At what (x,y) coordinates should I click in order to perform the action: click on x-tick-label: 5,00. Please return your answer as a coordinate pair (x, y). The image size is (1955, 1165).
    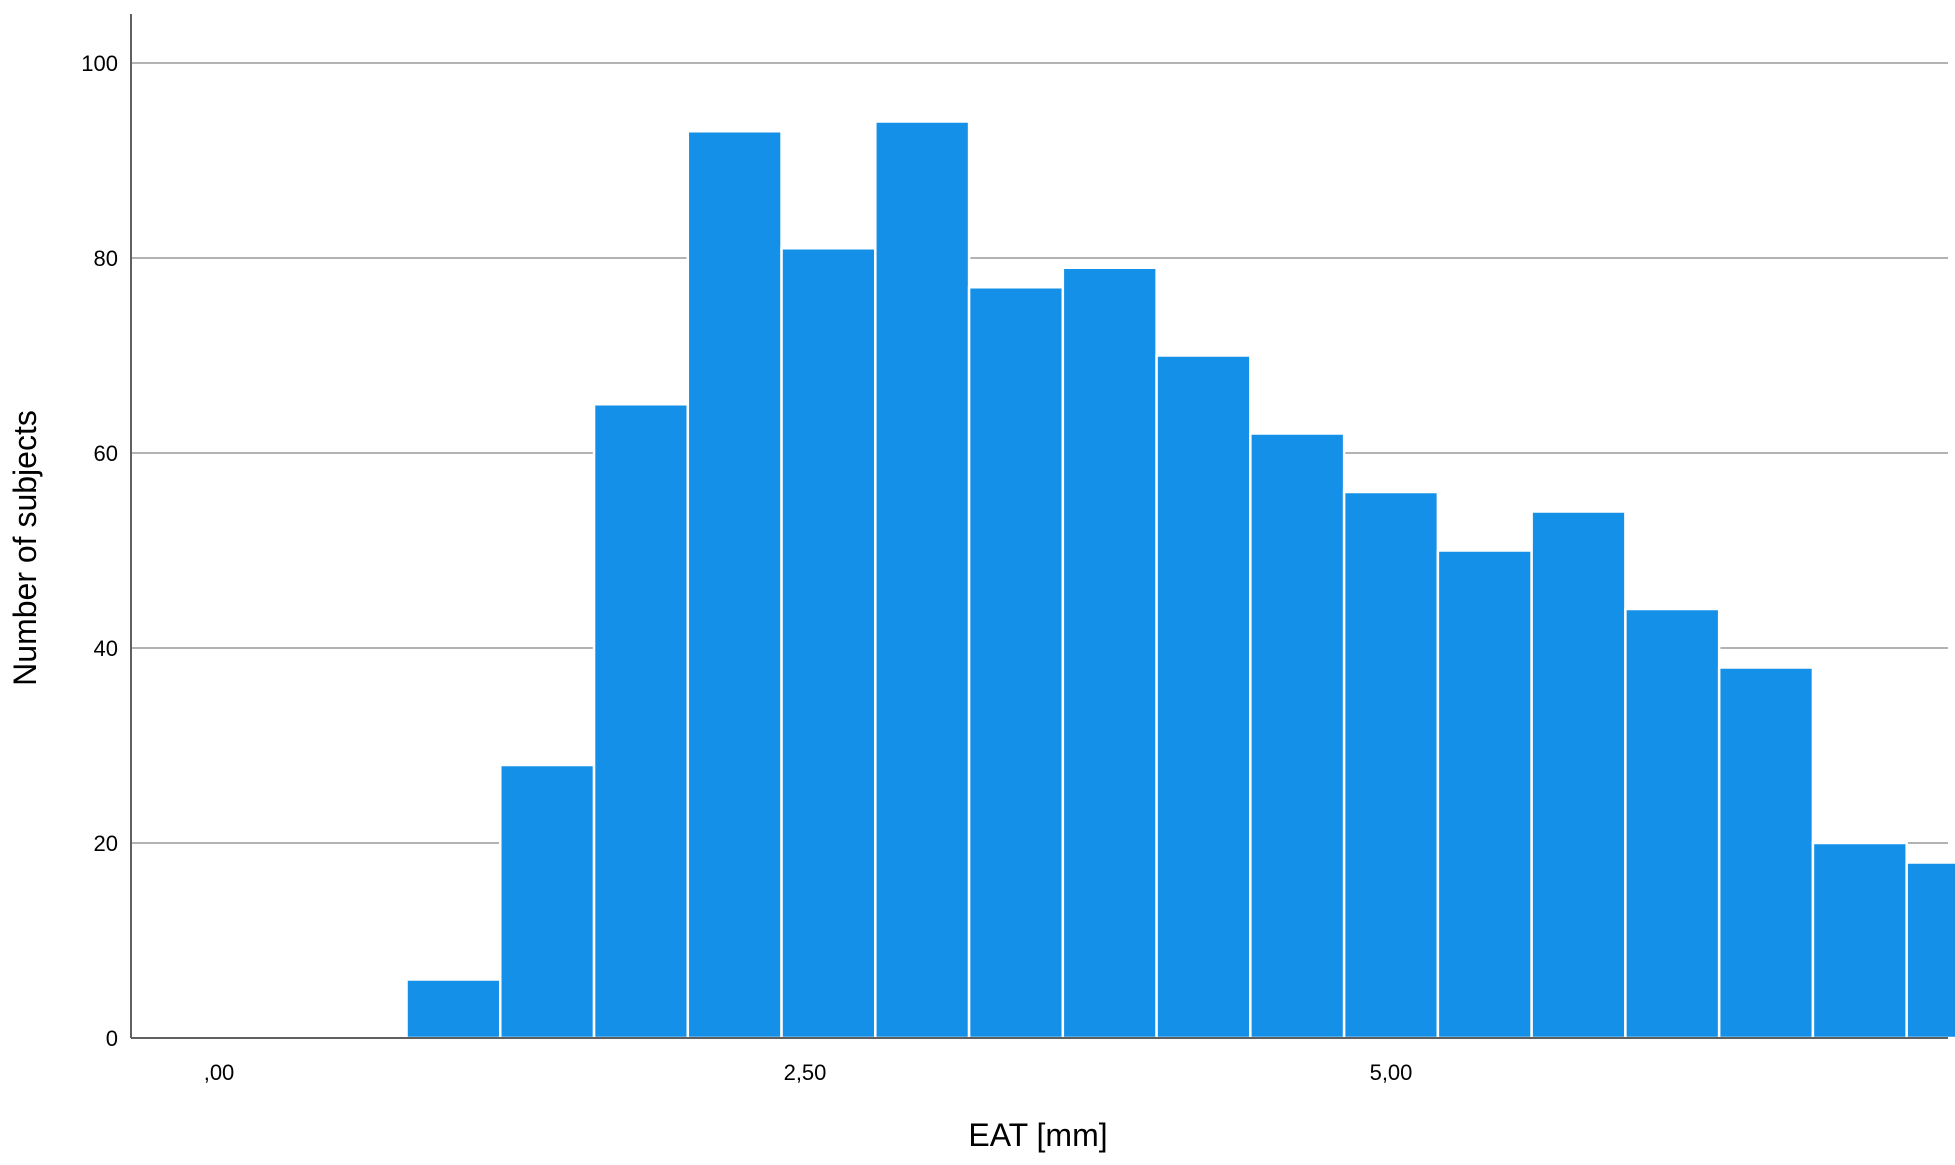
    Looking at the image, I should click on (1391, 1072).